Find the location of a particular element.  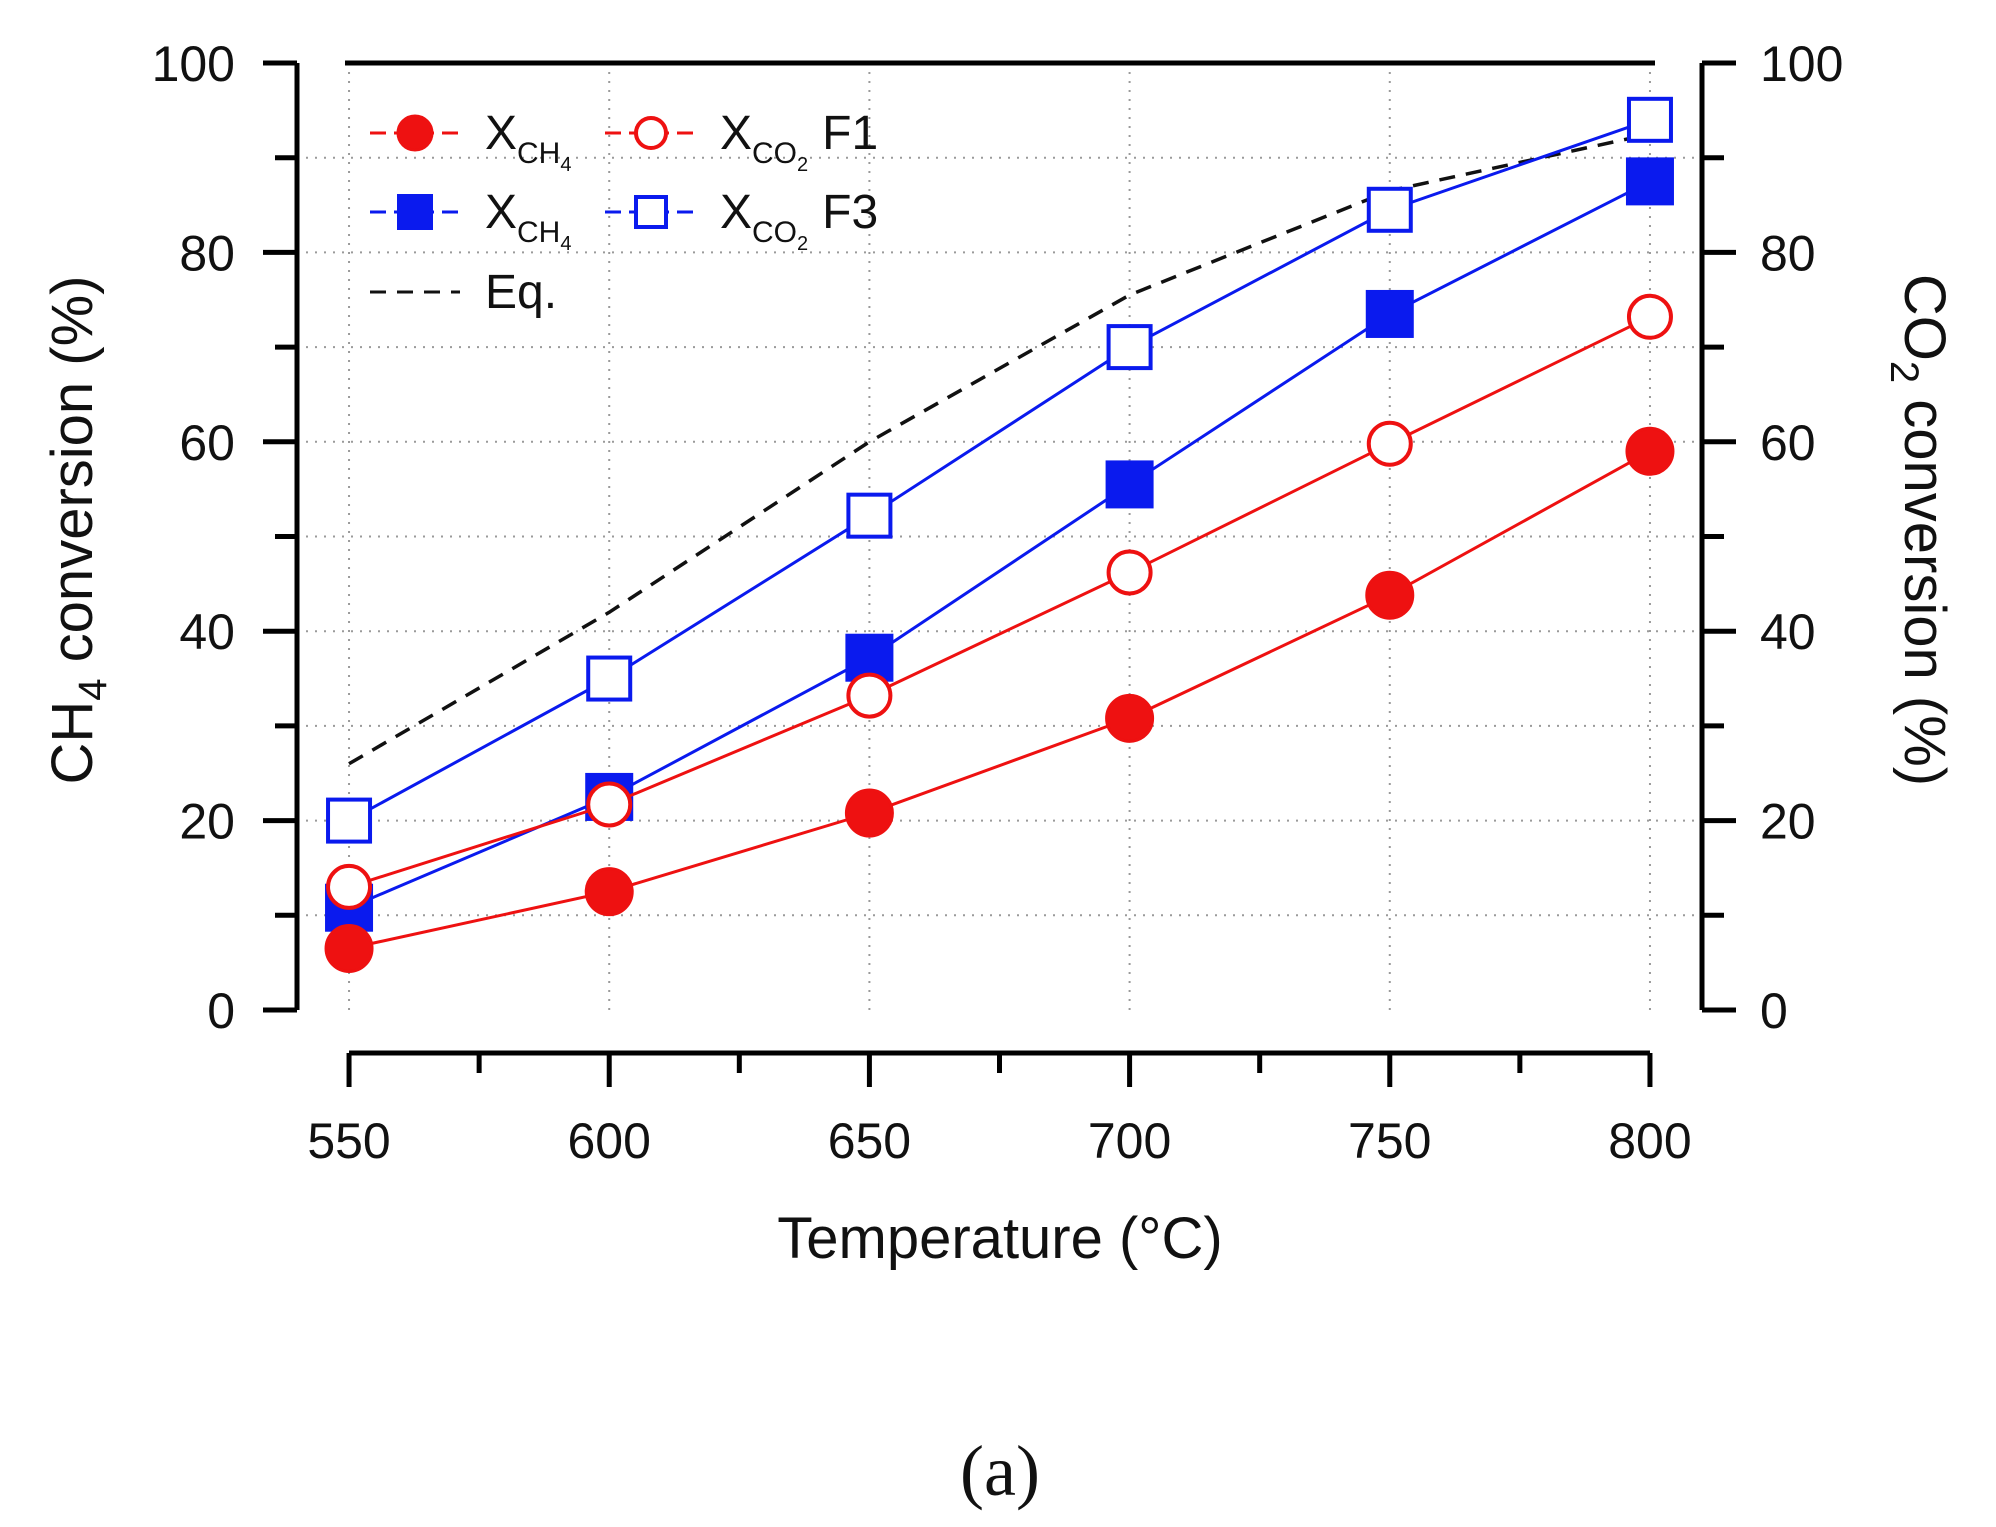

svg-text: CO2 conversion (%) is located at coordinates (1919, 530).